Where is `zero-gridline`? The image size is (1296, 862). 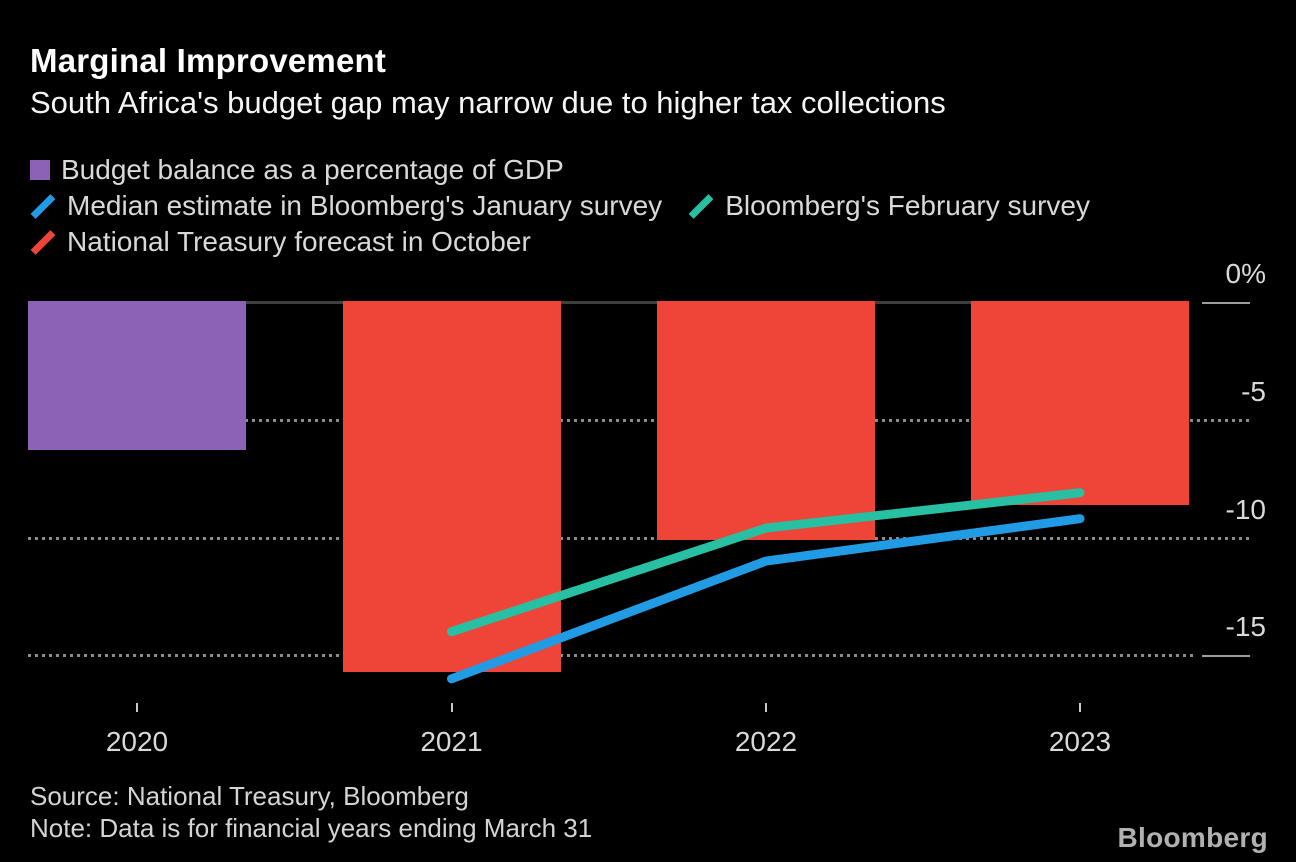
zero-gridline is located at coordinates (608, 302).